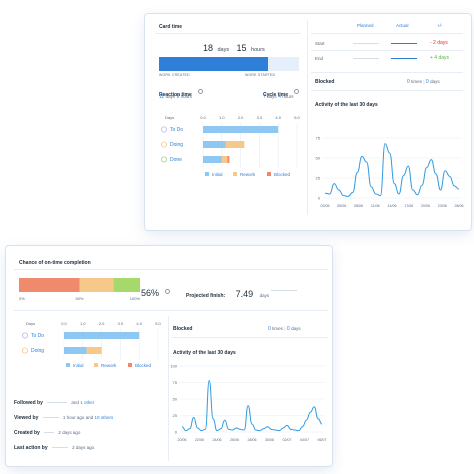  I want to click on cycle-time-value: 7 days 4 hours, so click(278, 97).